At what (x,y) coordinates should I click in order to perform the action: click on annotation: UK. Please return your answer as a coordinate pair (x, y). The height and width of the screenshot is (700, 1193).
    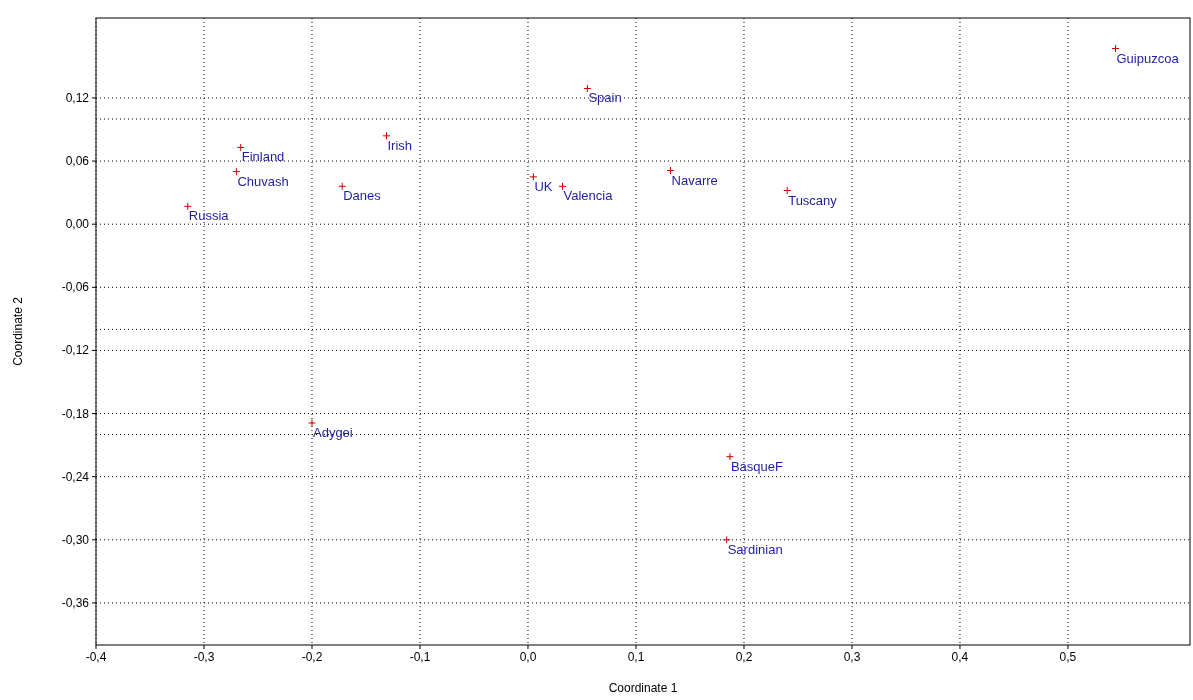
    Looking at the image, I should click on (543, 186).